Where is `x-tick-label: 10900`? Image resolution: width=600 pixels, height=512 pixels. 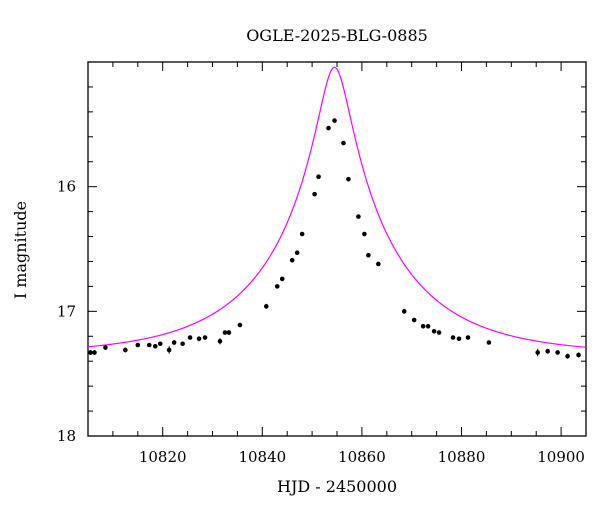
x-tick-label: 10900 is located at coordinates (561, 457).